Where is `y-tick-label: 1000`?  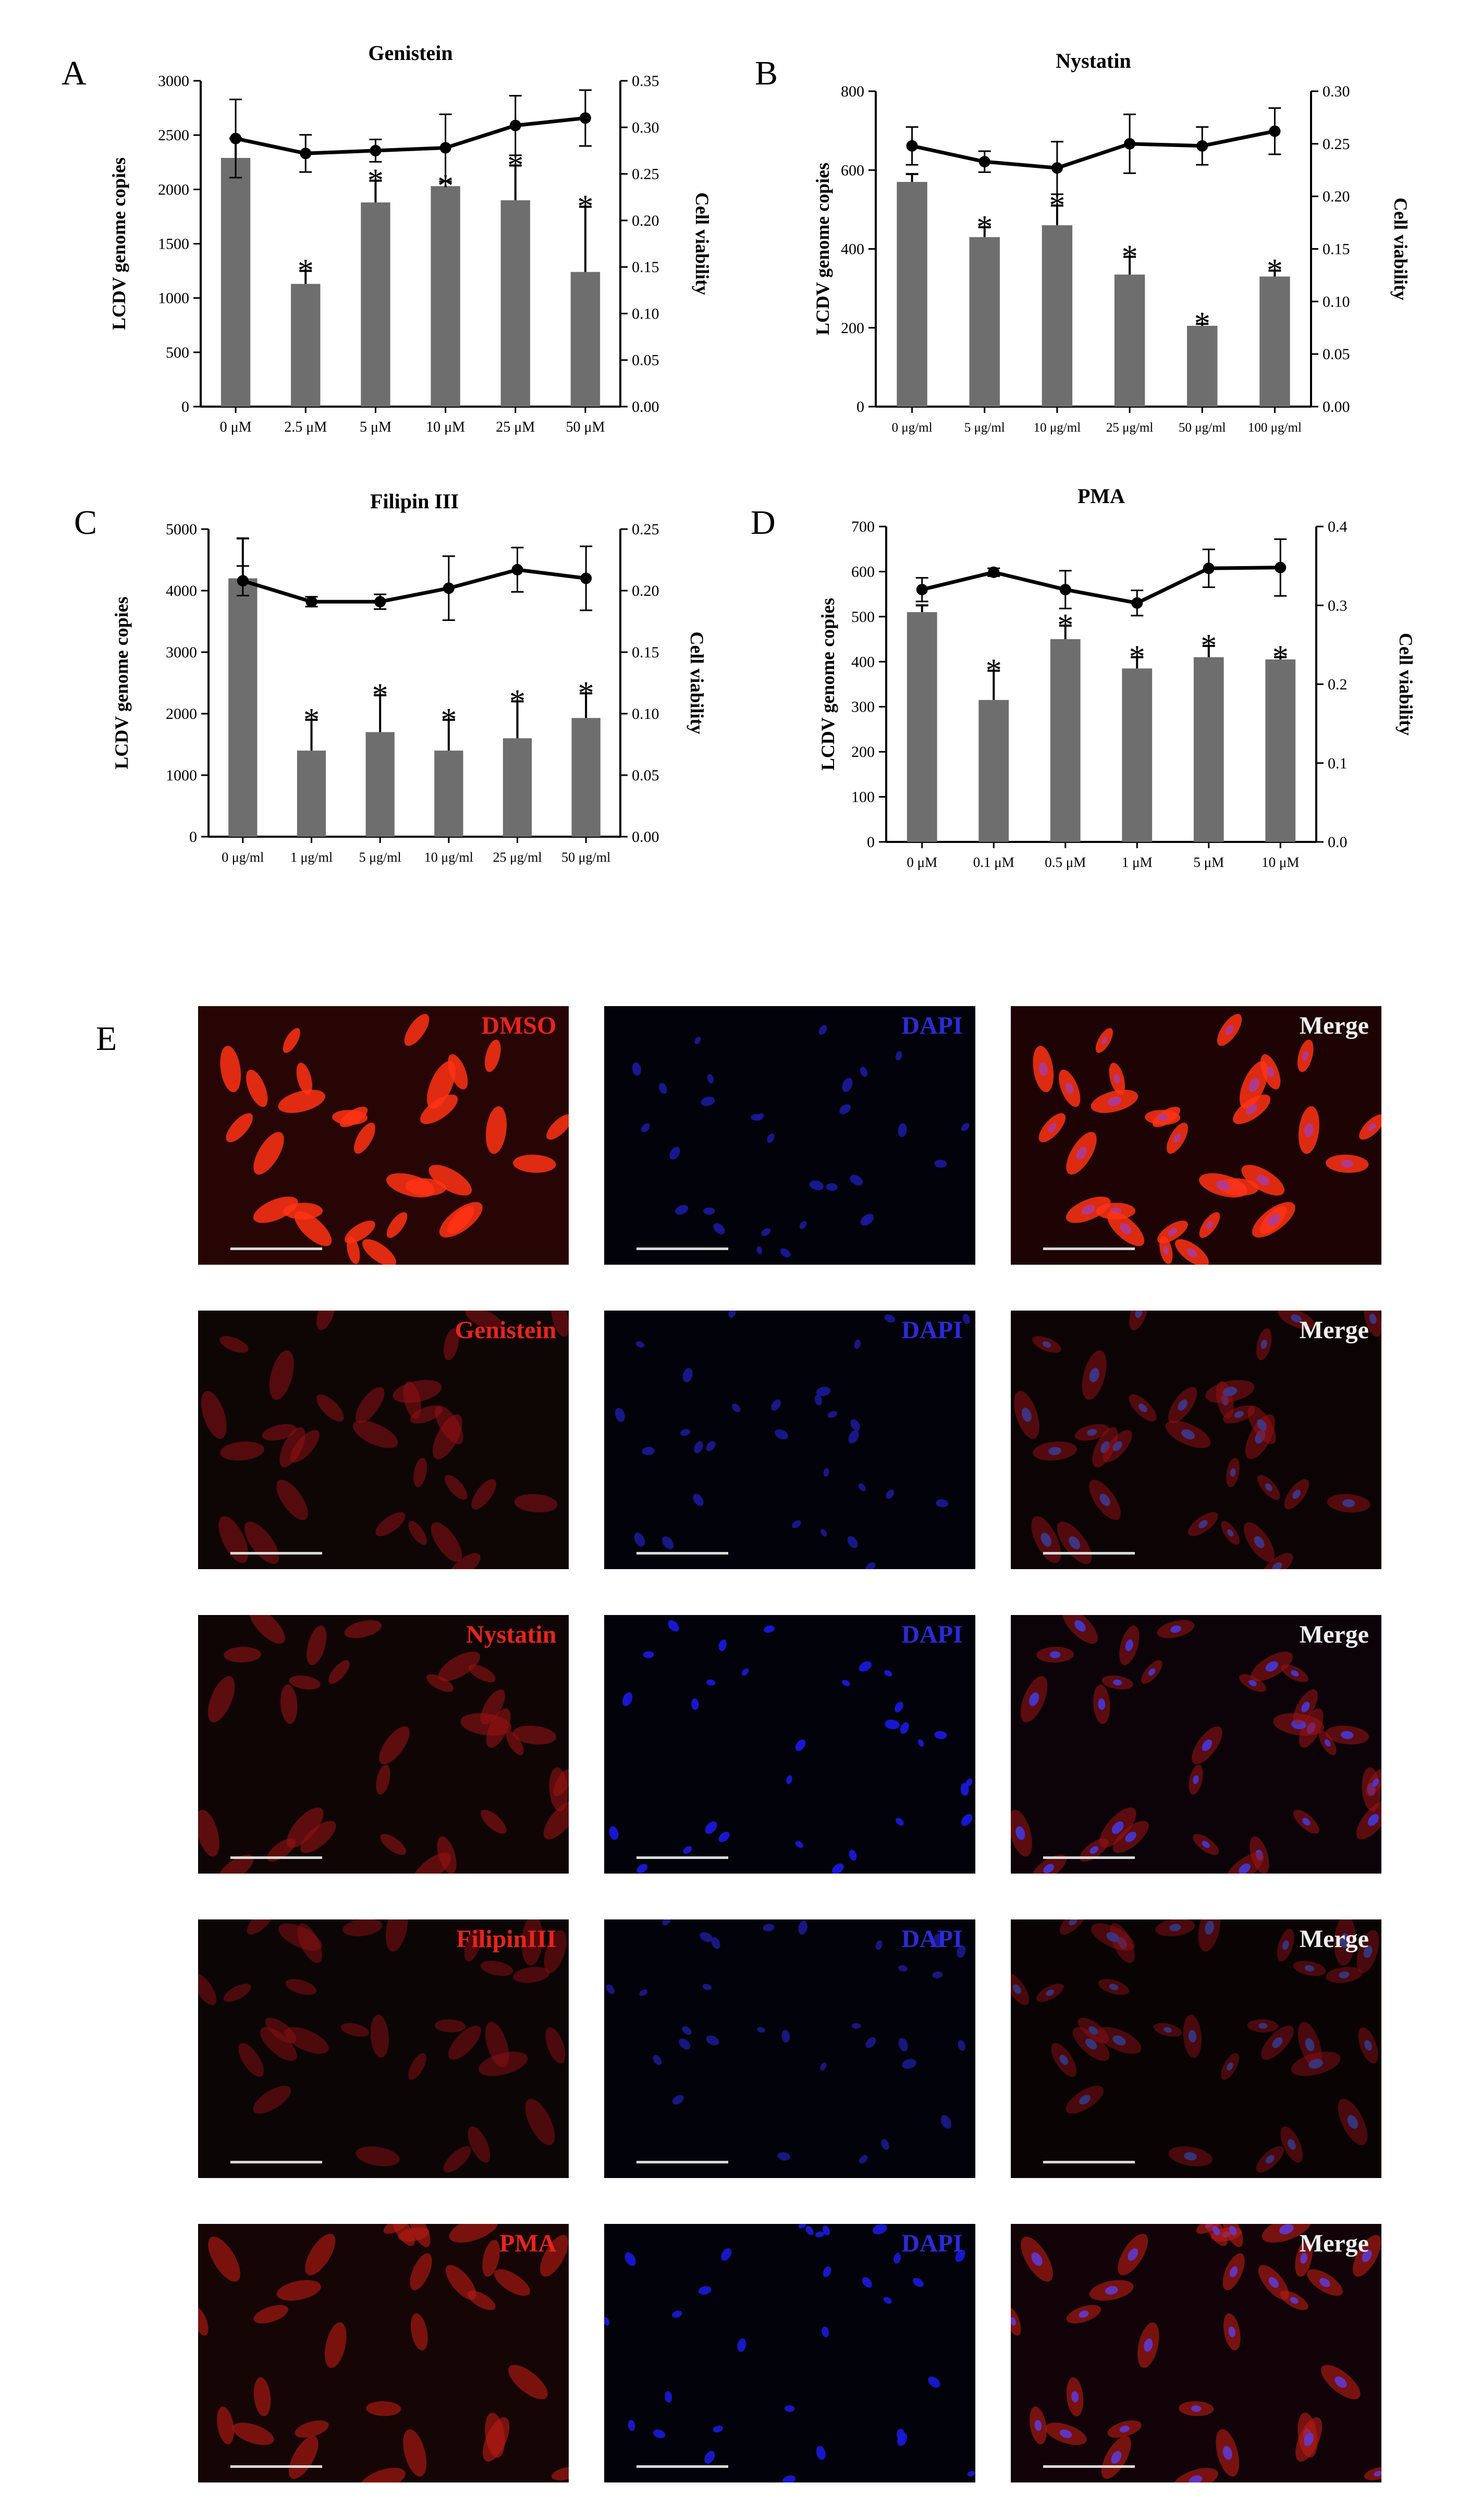
y-tick-label: 1000 is located at coordinates (181, 776).